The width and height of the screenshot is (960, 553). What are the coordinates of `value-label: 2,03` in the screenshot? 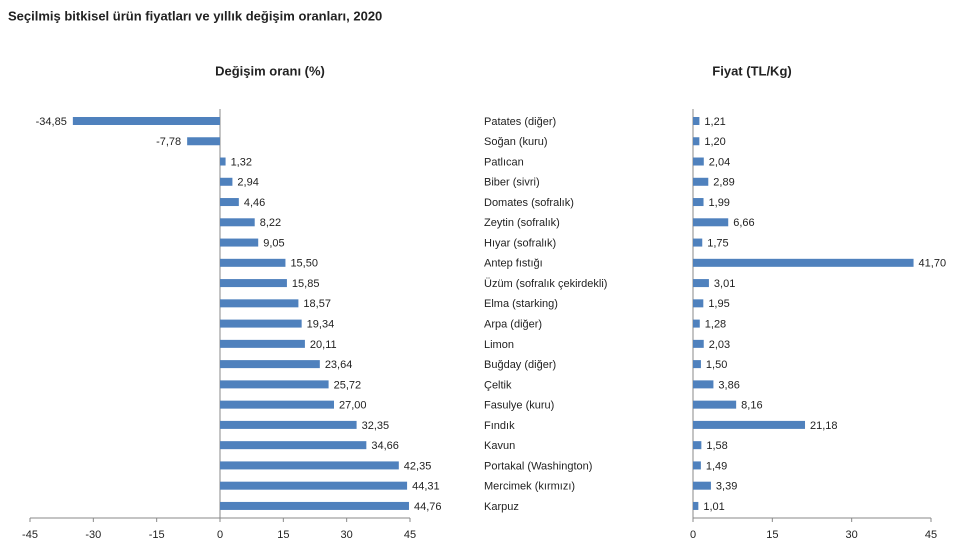 It's located at (719, 345).